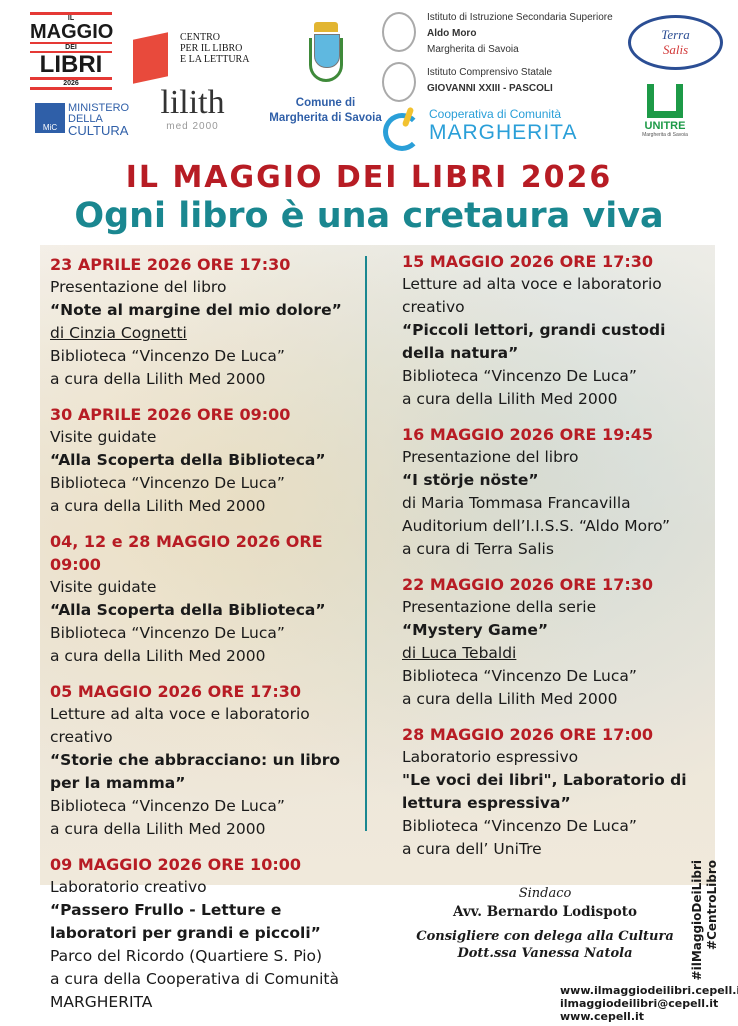  Describe the element at coordinates (188, 610) in the screenshot. I see `event-title: “Alla Scoperta della Biblioteca”` at that location.